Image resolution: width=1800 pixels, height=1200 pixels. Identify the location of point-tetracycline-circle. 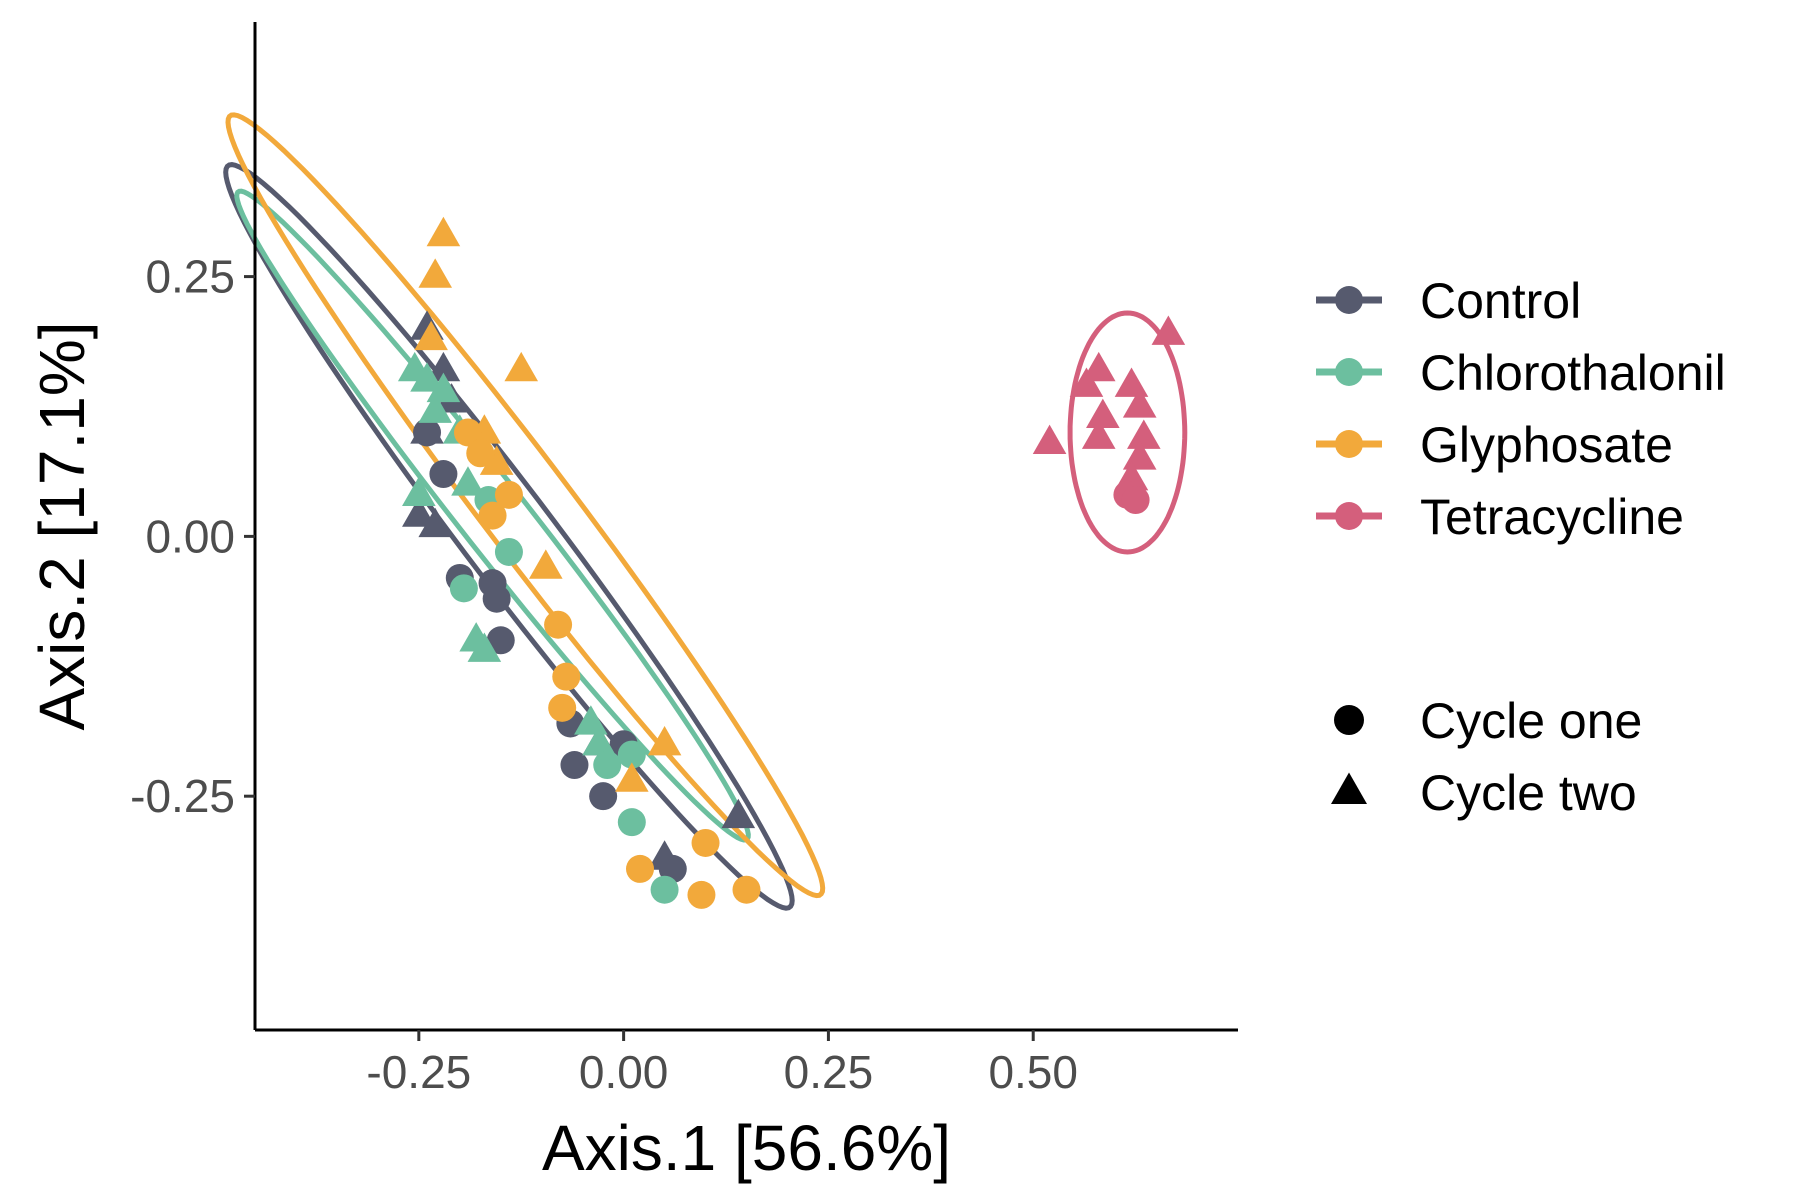
(1135, 500).